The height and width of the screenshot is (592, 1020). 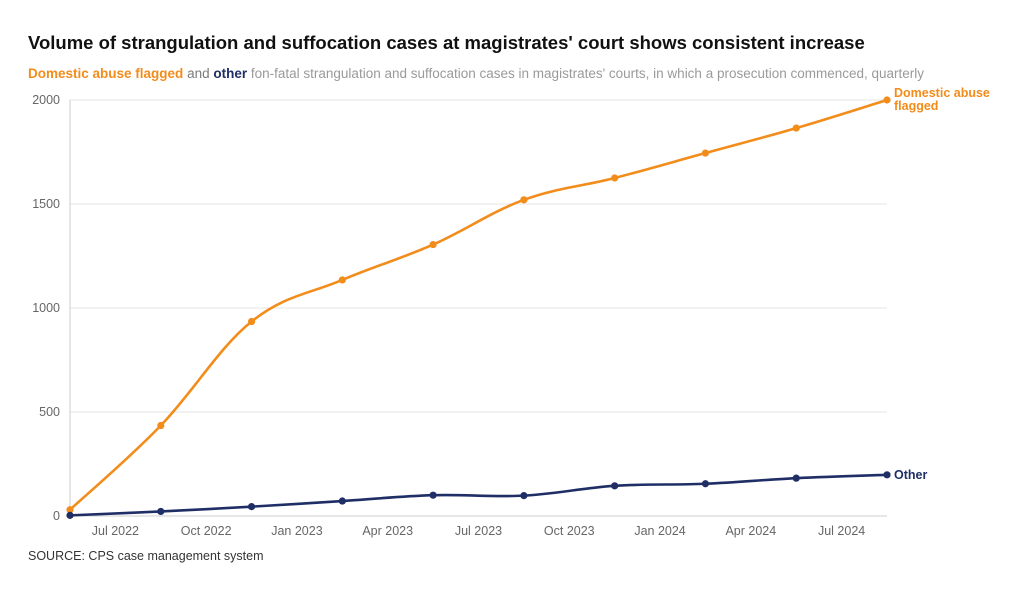 I want to click on source-note: SOURCE: CPS case management system, so click(x=146, y=556).